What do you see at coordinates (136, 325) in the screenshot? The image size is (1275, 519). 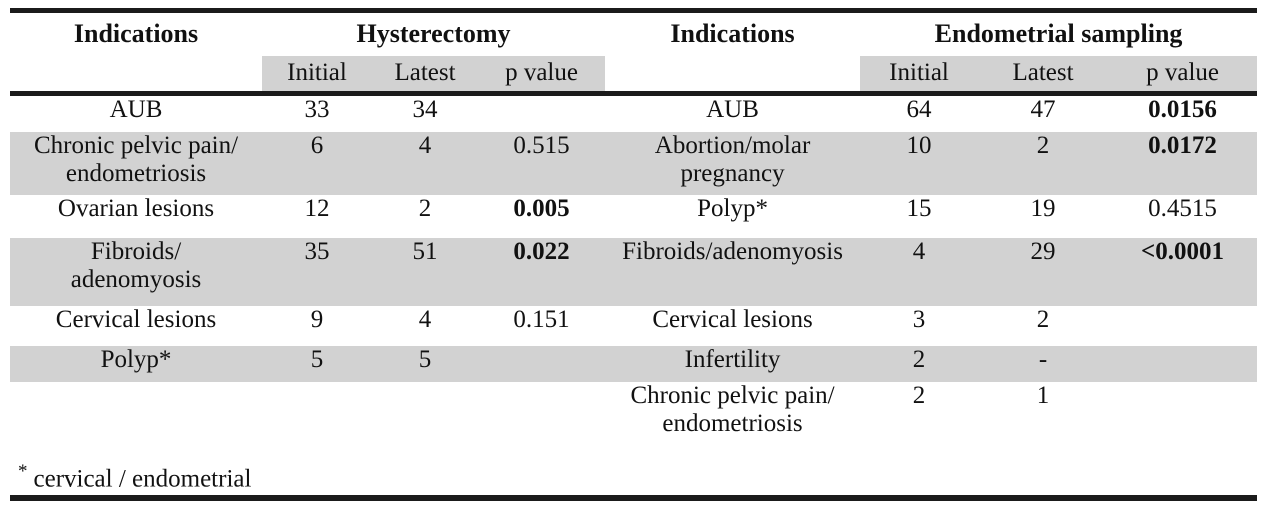 I see `left-indication-cell: Cervical lesions` at bounding box center [136, 325].